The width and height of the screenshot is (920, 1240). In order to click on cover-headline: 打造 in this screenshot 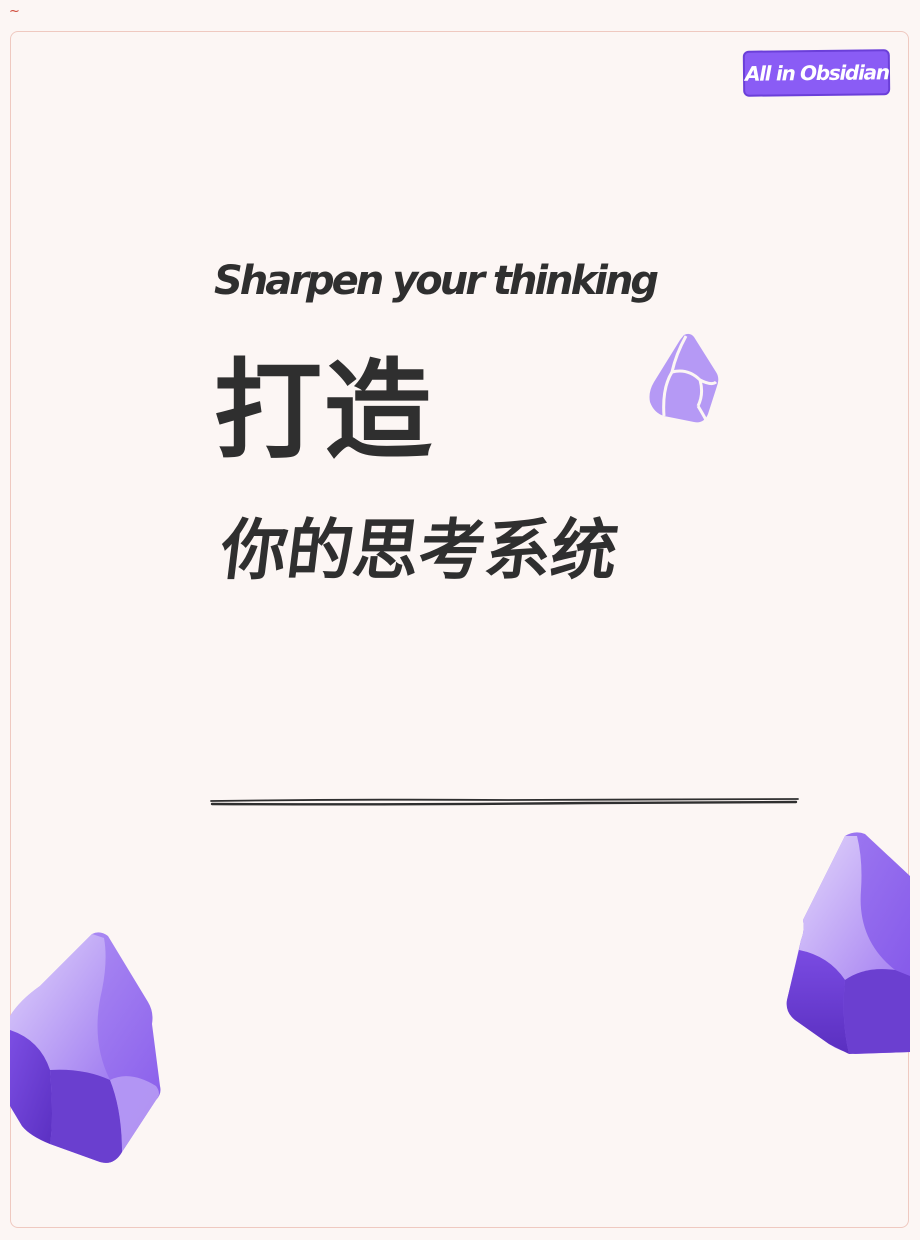, I will do `click(324, 411)`.